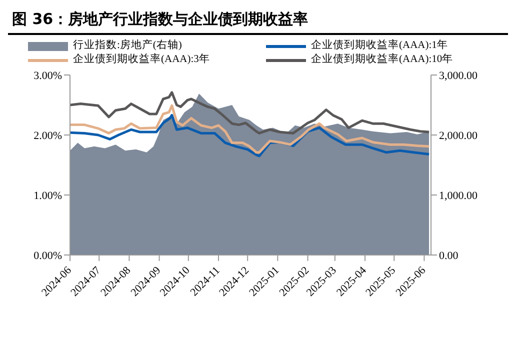 This screenshot has height=347, width=516. I want to click on y2-tick-label: 3,000.00, so click(458, 76).